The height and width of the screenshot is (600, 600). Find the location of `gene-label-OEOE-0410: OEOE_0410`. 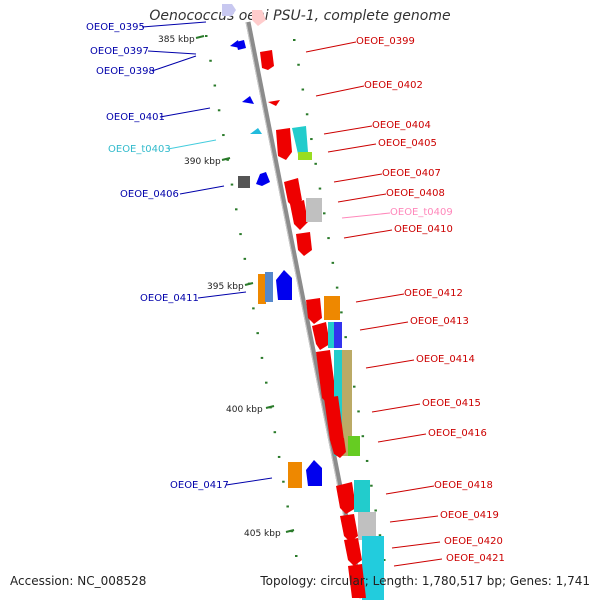

gene-label-OEOE-0410: OEOE_0410 is located at coordinates (423, 229).